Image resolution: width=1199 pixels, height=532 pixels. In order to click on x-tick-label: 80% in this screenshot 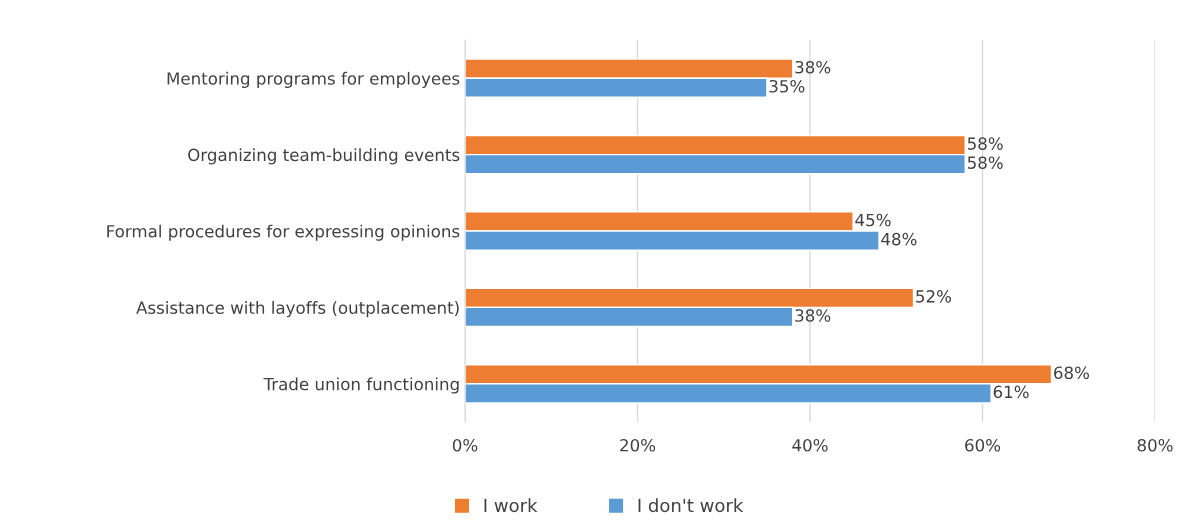, I will do `click(1155, 445)`.